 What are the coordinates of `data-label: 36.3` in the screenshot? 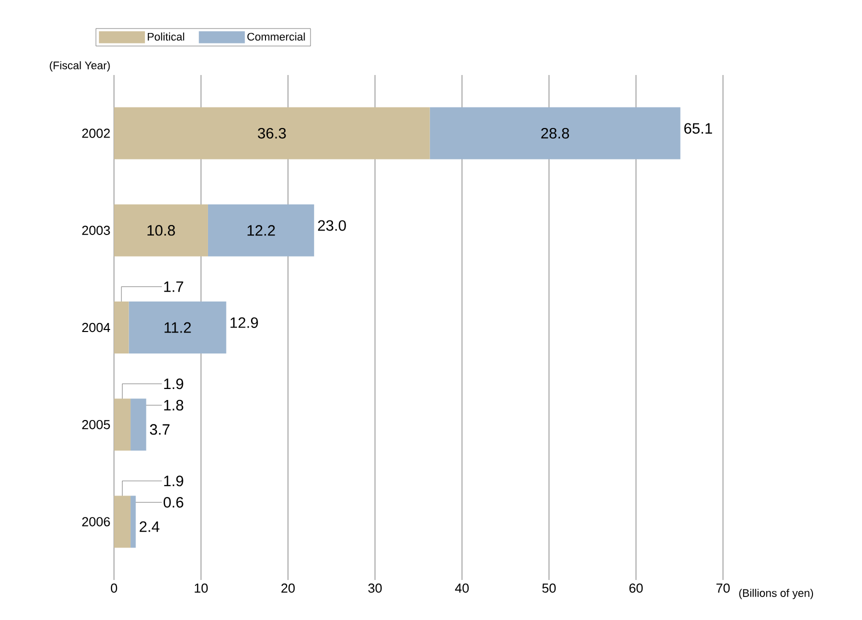 It's located at (272, 133).